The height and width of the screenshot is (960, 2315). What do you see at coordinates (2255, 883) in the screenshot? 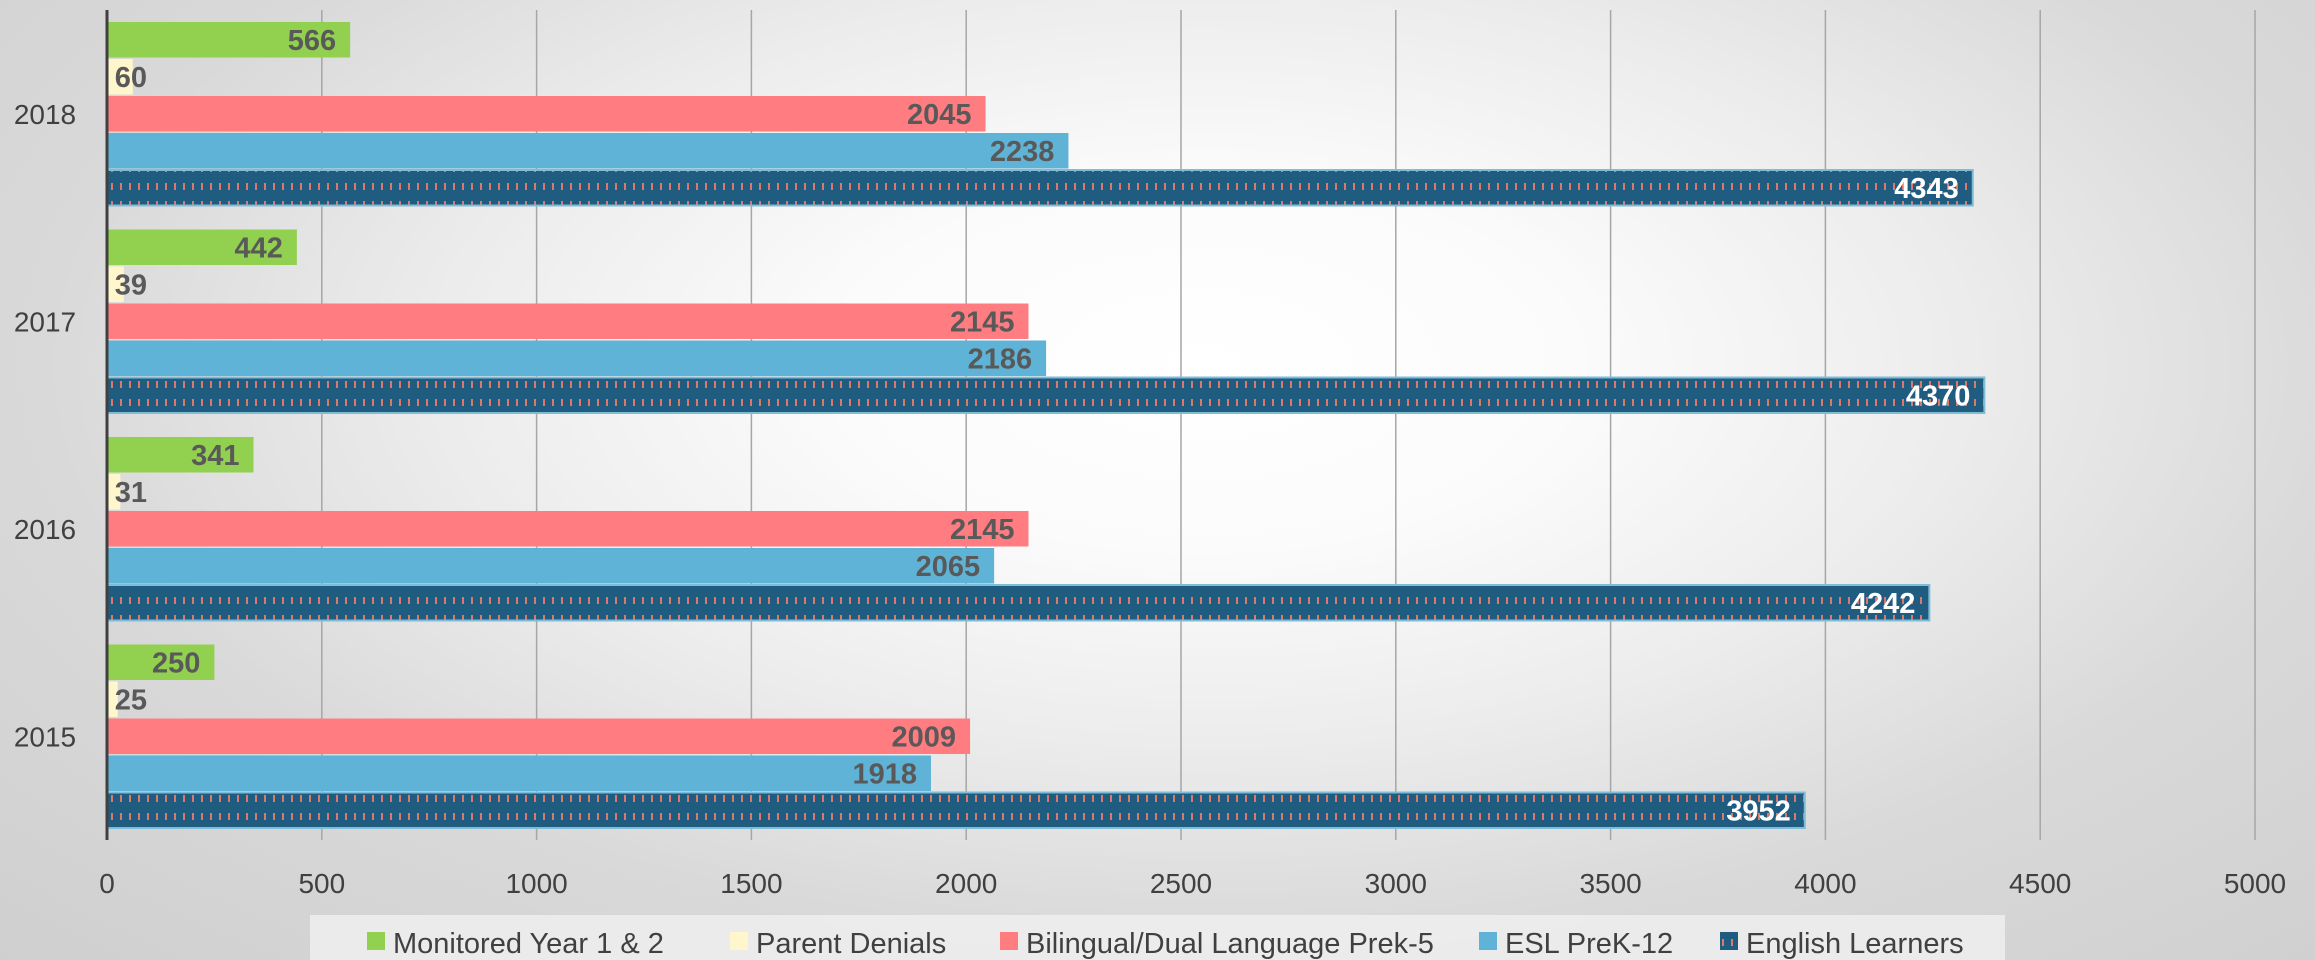
I see `x-tick-label-5000: 5000` at bounding box center [2255, 883].